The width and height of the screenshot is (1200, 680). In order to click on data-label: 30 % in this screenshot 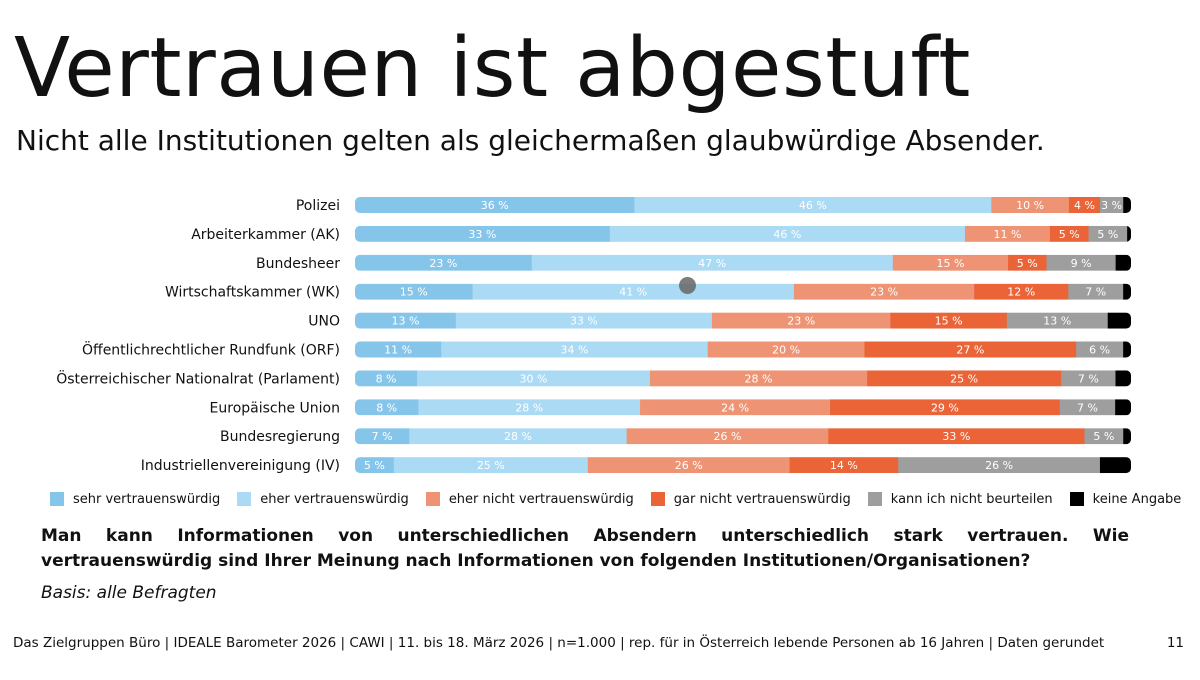, I will do `click(534, 378)`.